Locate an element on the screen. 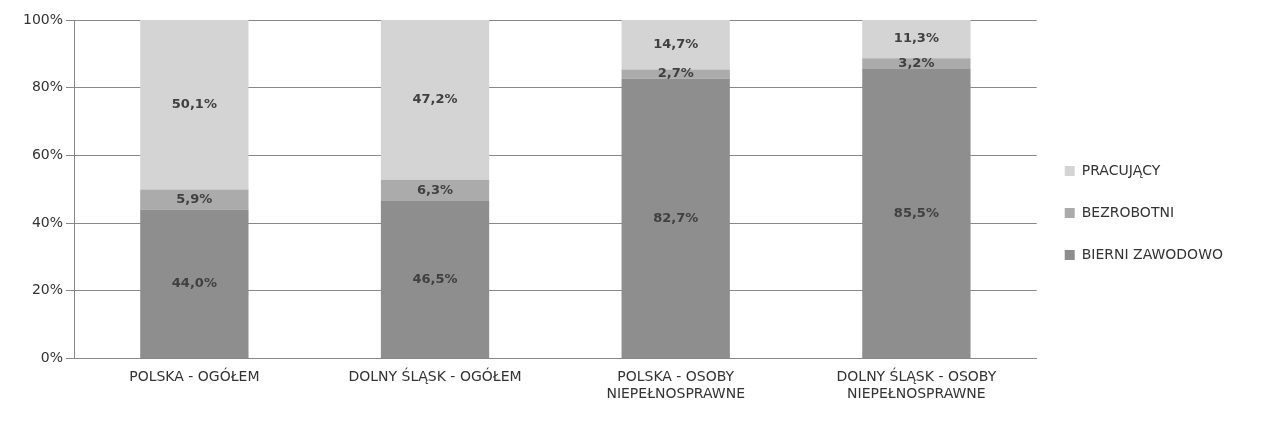 Image resolution: width=1273 pixels, height=426 pixels. y-tick-label: 100% is located at coordinates (43, 18).